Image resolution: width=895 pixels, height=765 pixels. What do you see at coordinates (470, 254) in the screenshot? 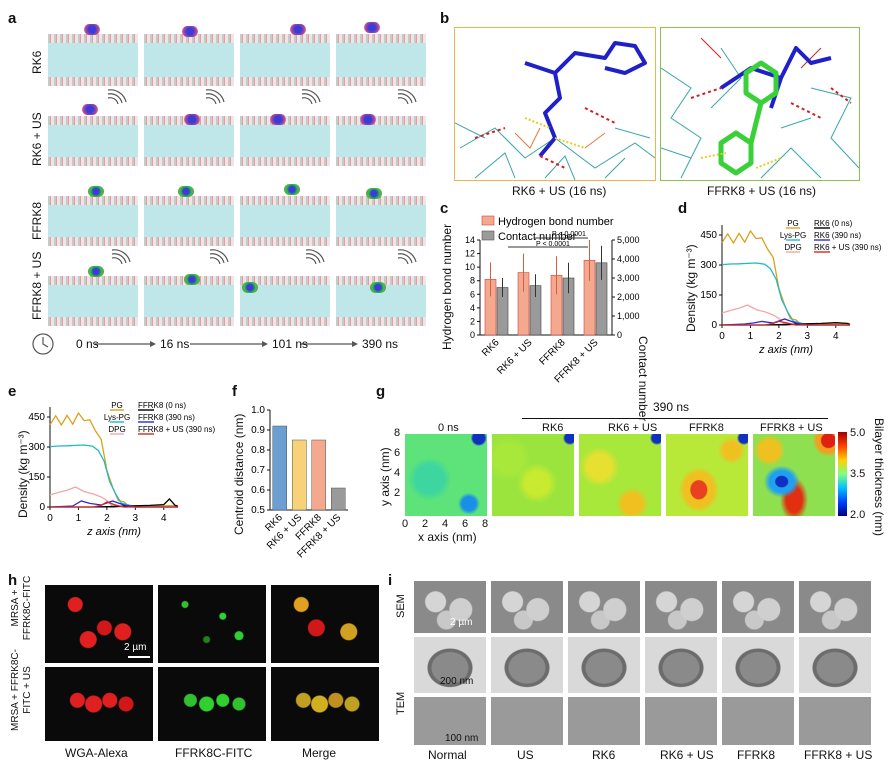
I see `tick-label: 12` at bounding box center [470, 254].